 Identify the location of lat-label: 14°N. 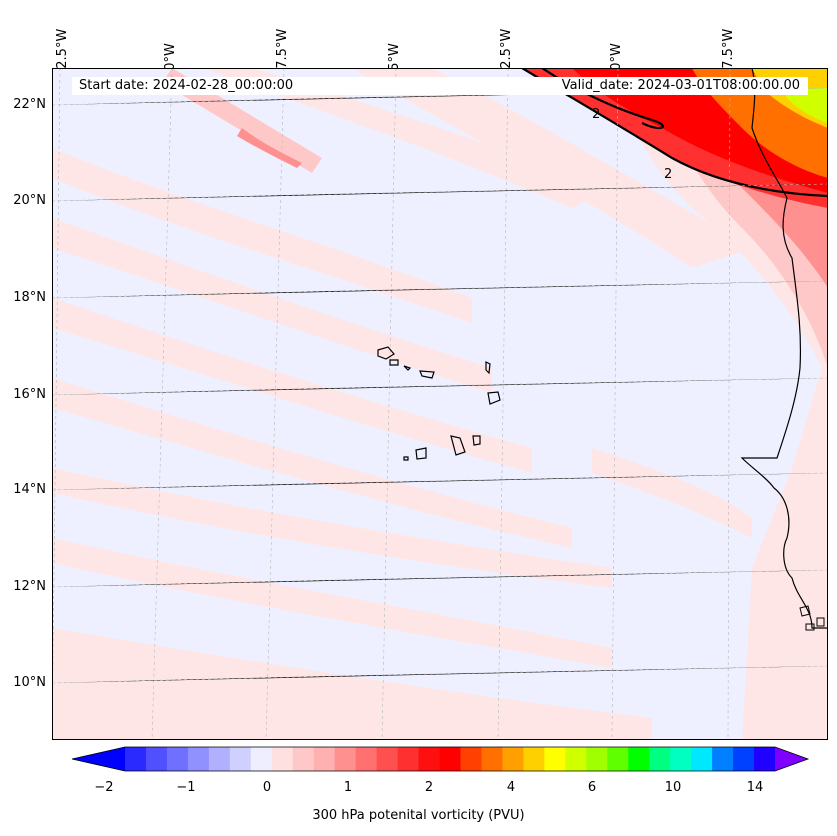
(29, 489).